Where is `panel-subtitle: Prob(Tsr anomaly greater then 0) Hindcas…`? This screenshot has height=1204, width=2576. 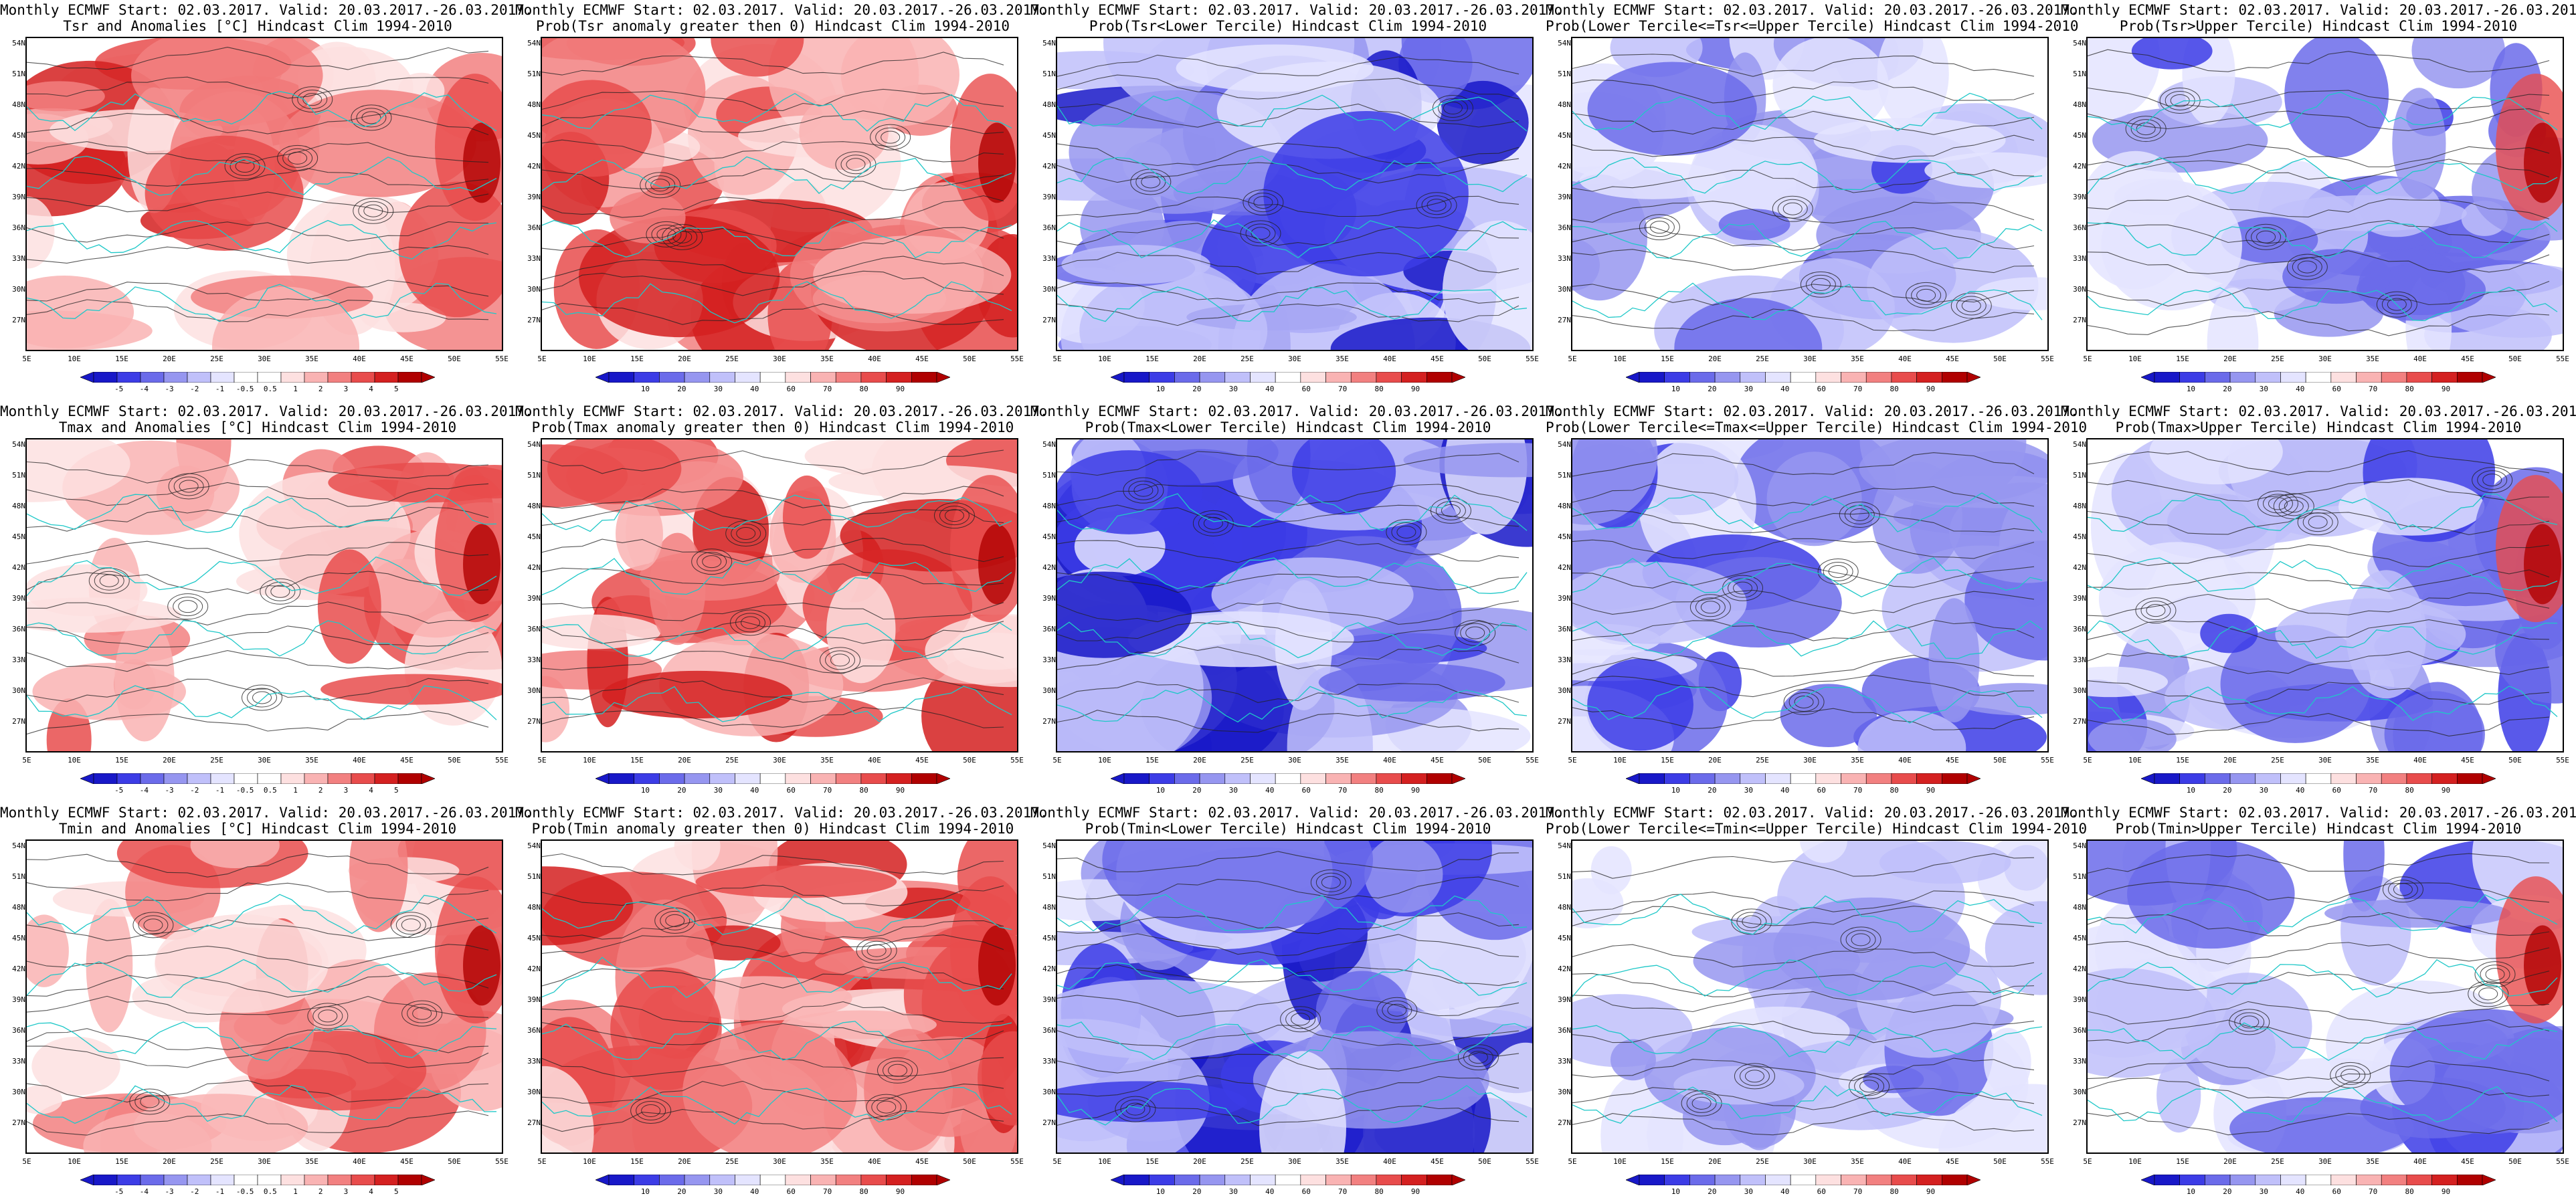
panel-subtitle: Prob(Tsr anomaly greater then 0) Hindcas… is located at coordinates (773, 26).